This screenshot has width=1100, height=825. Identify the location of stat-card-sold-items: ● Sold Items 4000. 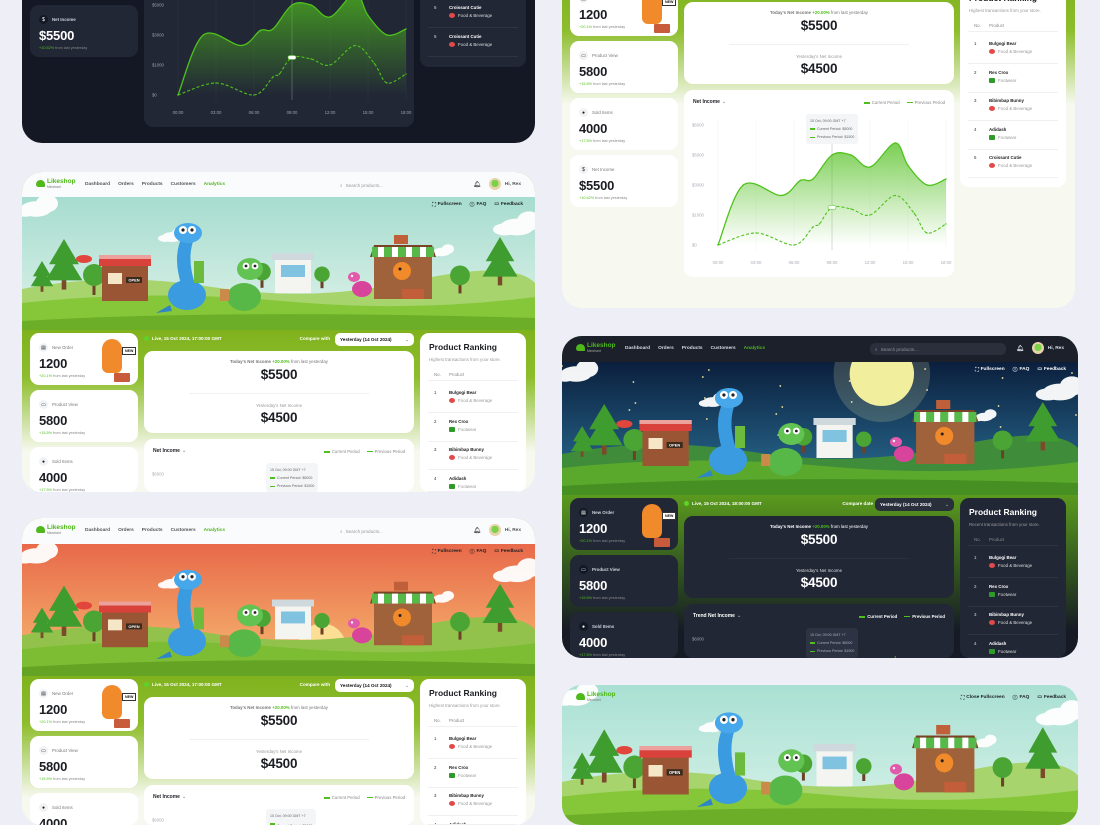
(84, 809).